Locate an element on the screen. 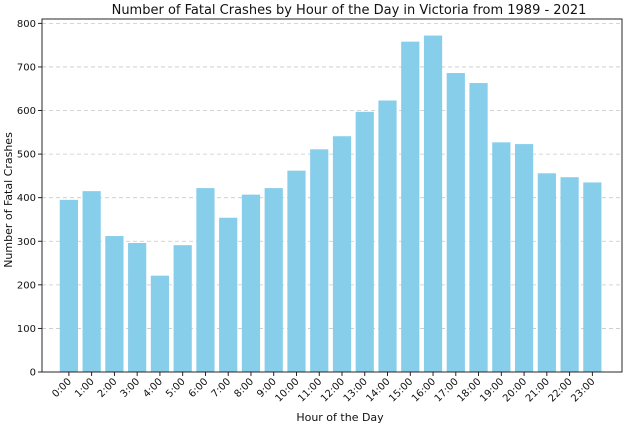  x-tick-label: 0:00 is located at coordinates (62, 388).